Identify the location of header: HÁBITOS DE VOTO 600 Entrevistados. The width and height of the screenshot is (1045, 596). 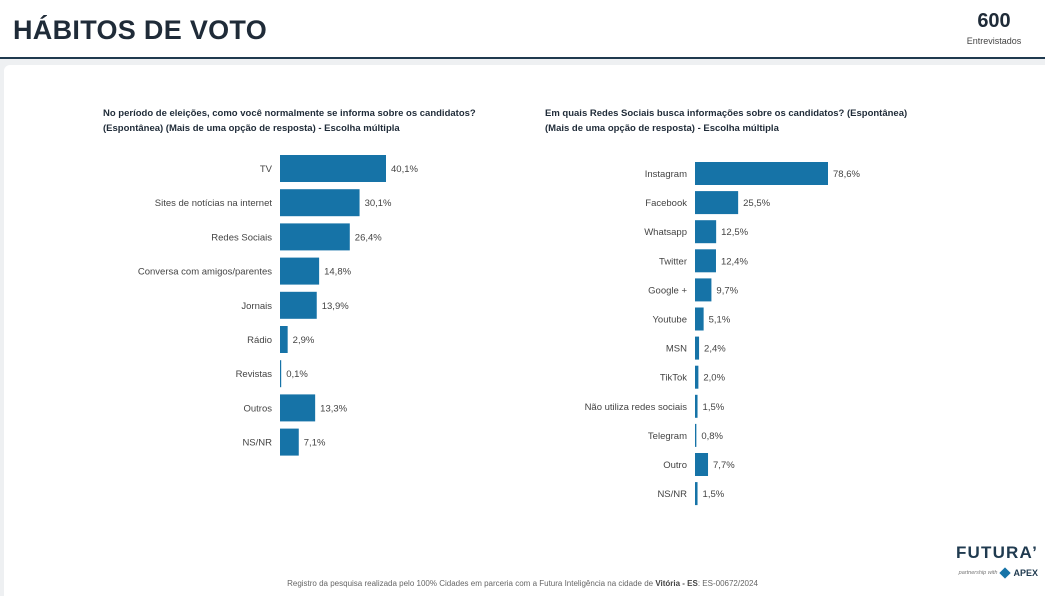
(522, 29).